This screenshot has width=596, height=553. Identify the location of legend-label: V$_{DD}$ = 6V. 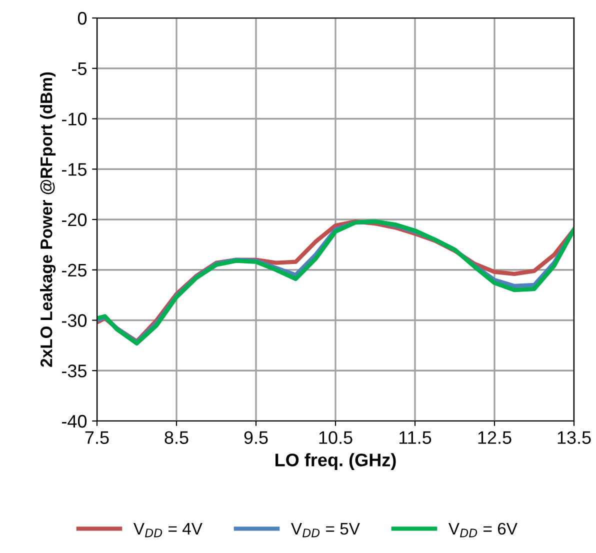
(483, 530).